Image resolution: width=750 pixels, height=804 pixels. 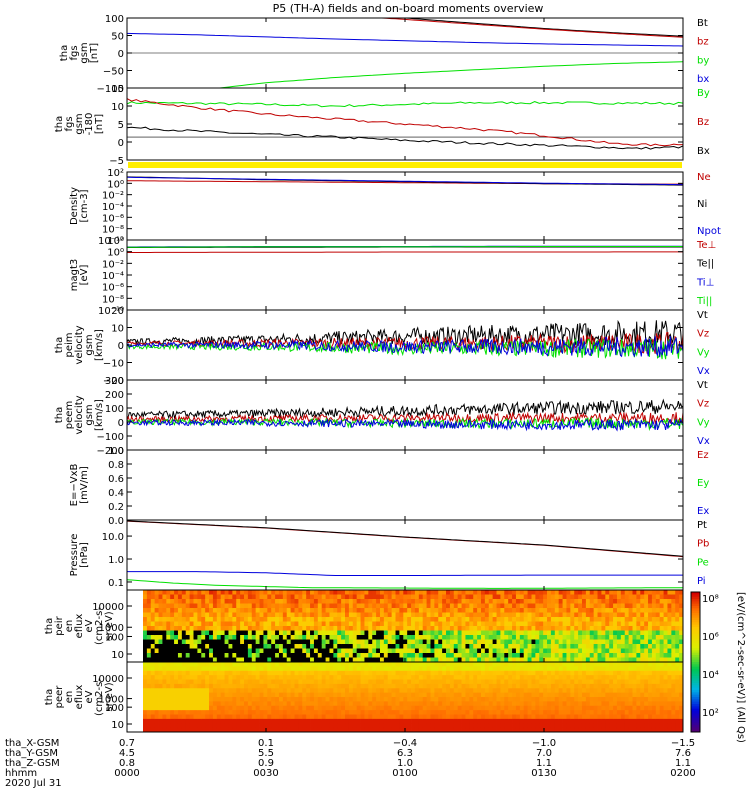 What do you see at coordinates (79, 123) in the screenshot?
I see `y-axis-label-line: gsm` at bounding box center [79, 123].